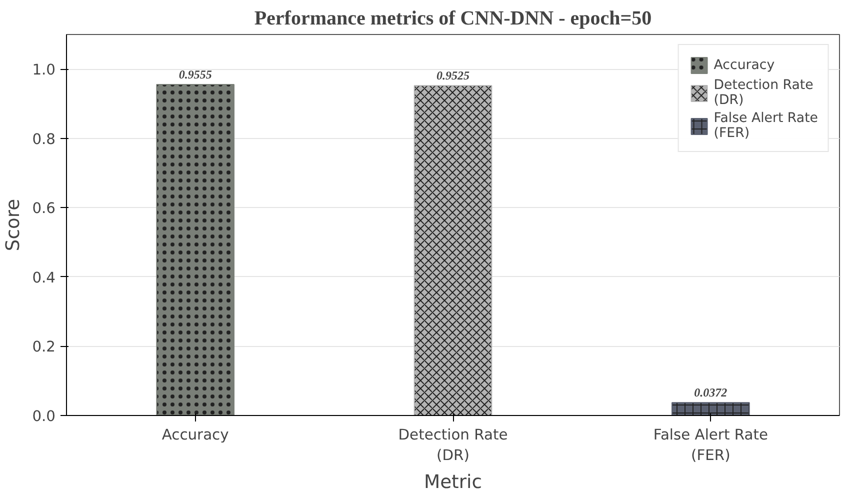 The width and height of the screenshot is (844, 495). Describe the element at coordinates (44, 277) in the screenshot. I see `y-tick-label: 0.4` at that location.